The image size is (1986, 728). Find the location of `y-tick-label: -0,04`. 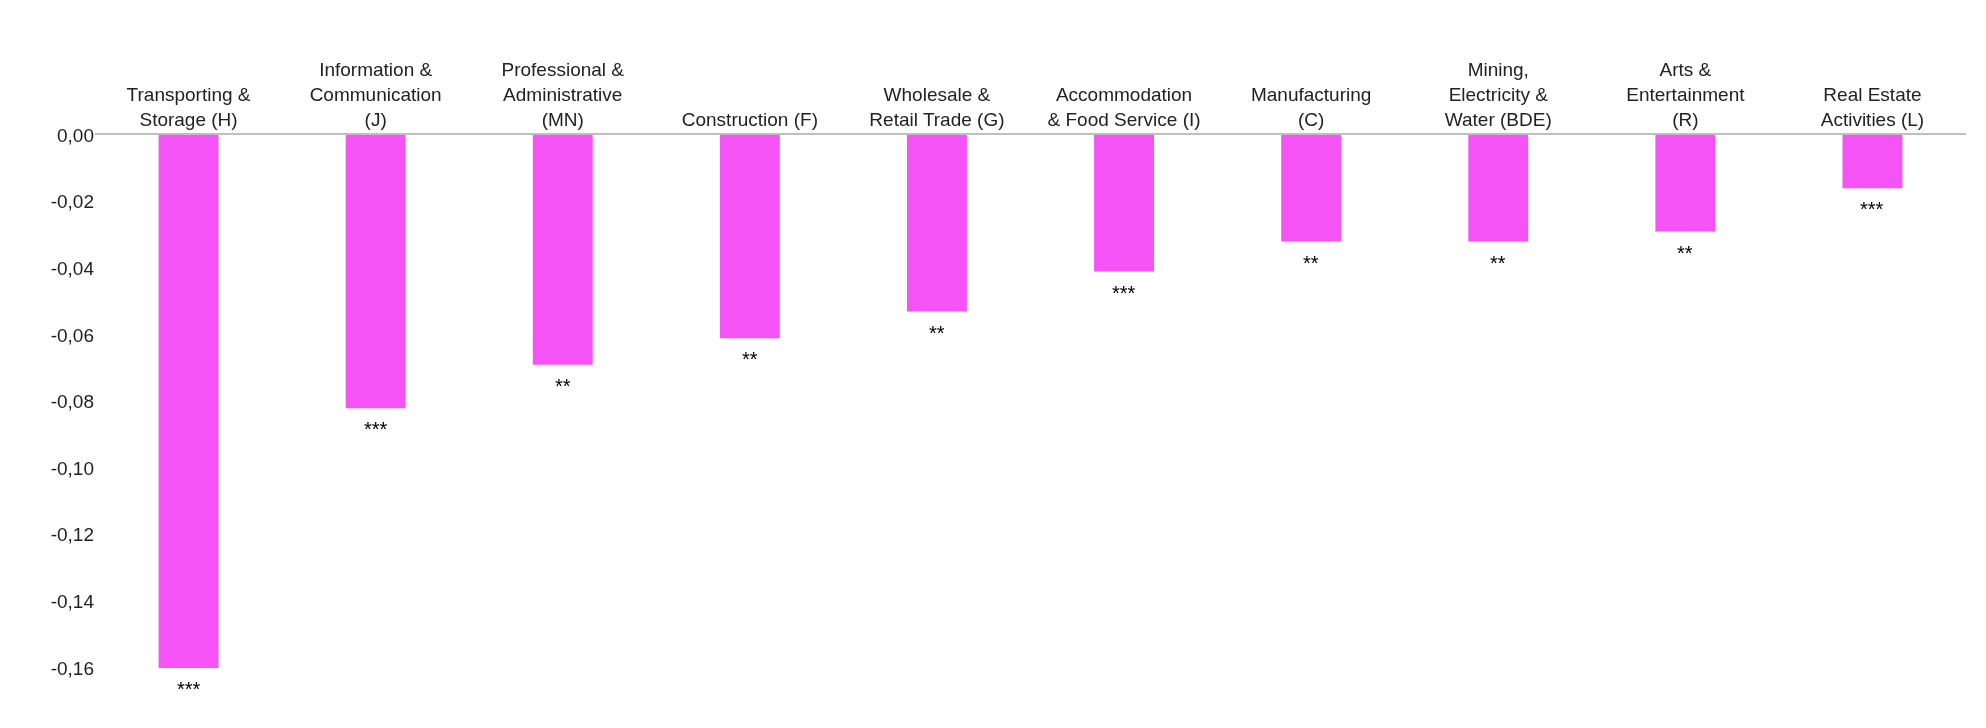

y-tick-label: -0,04 is located at coordinates (72, 268).